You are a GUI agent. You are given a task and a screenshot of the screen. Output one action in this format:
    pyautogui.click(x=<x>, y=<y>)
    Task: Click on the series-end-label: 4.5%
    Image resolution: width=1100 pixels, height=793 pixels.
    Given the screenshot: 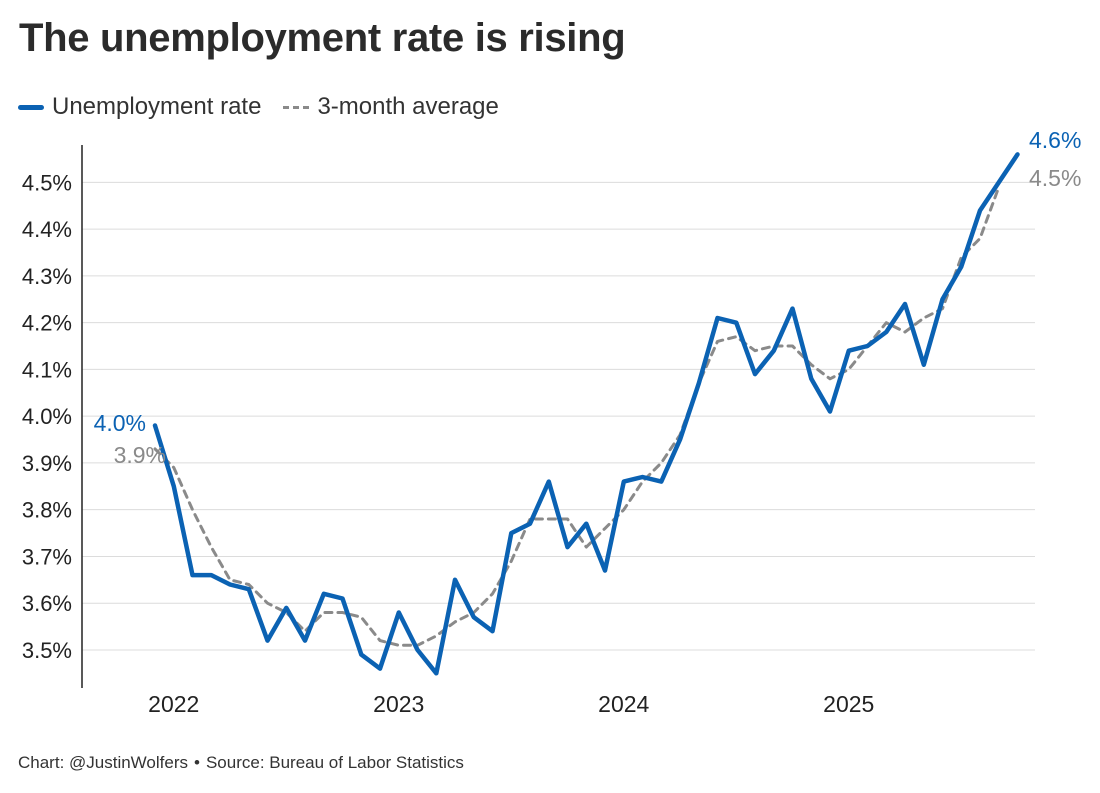 What is the action you would take?
    pyautogui.click(x=1055, y=178)
    